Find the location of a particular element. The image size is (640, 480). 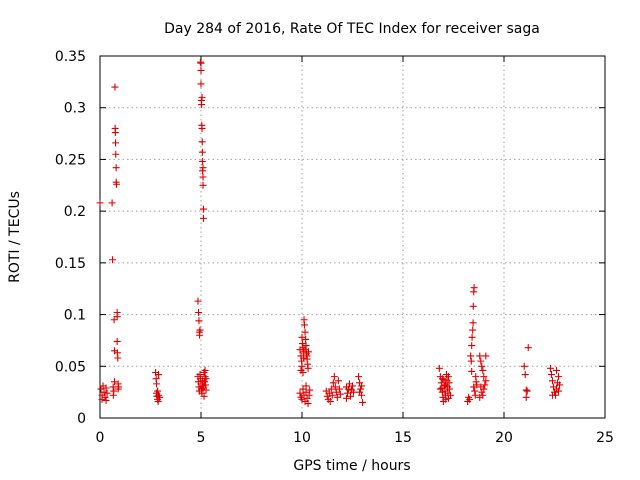

y-tick-label: 0.3 is located at coordinates (75, 109).